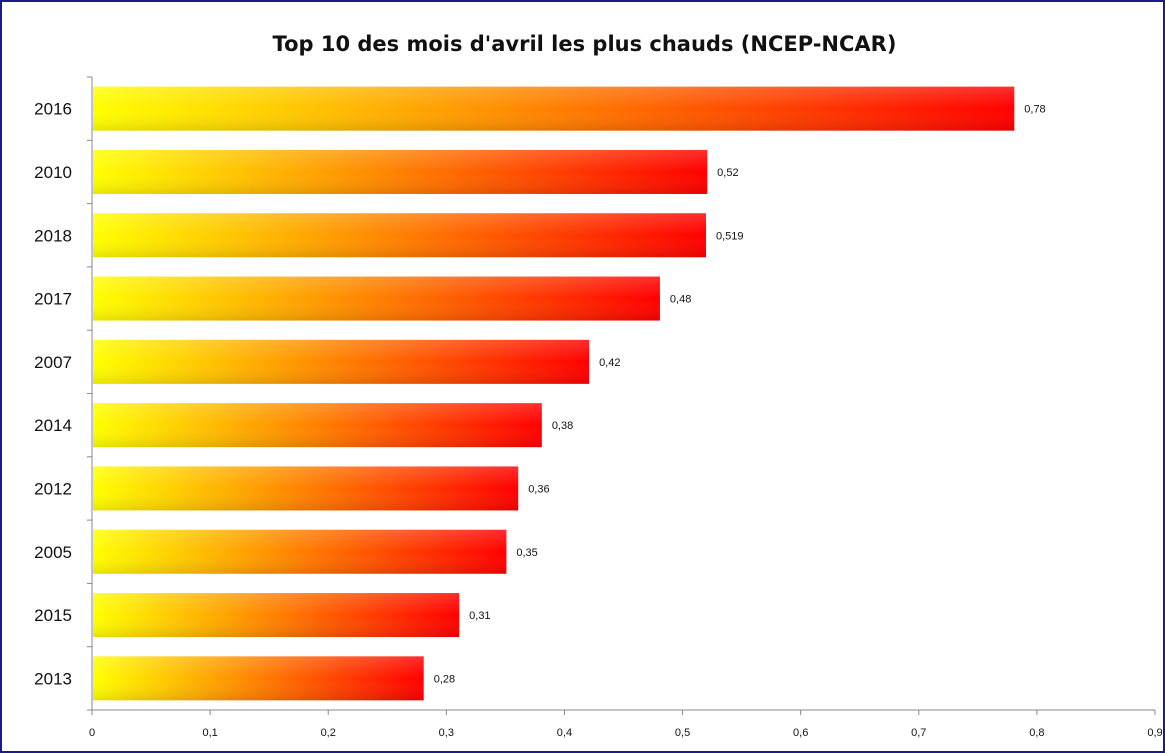 The image size is (1165, 753). I want to click on data-label: 0,42, so click(609, 363).